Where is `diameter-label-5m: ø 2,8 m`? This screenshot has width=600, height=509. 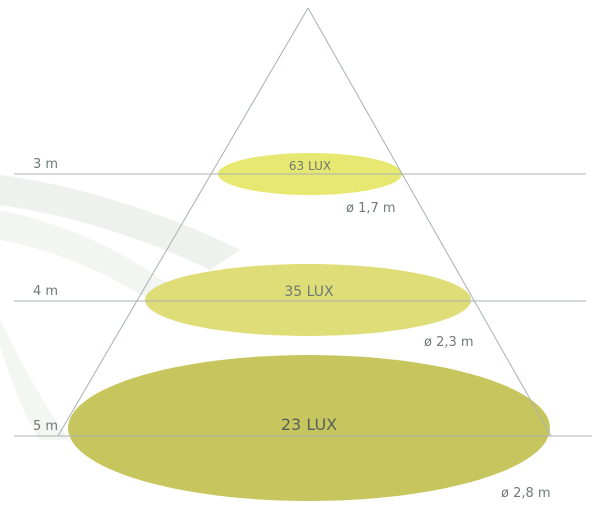 diameter-label-5m: ø 2,8 m is located at coordinates (526, 493).